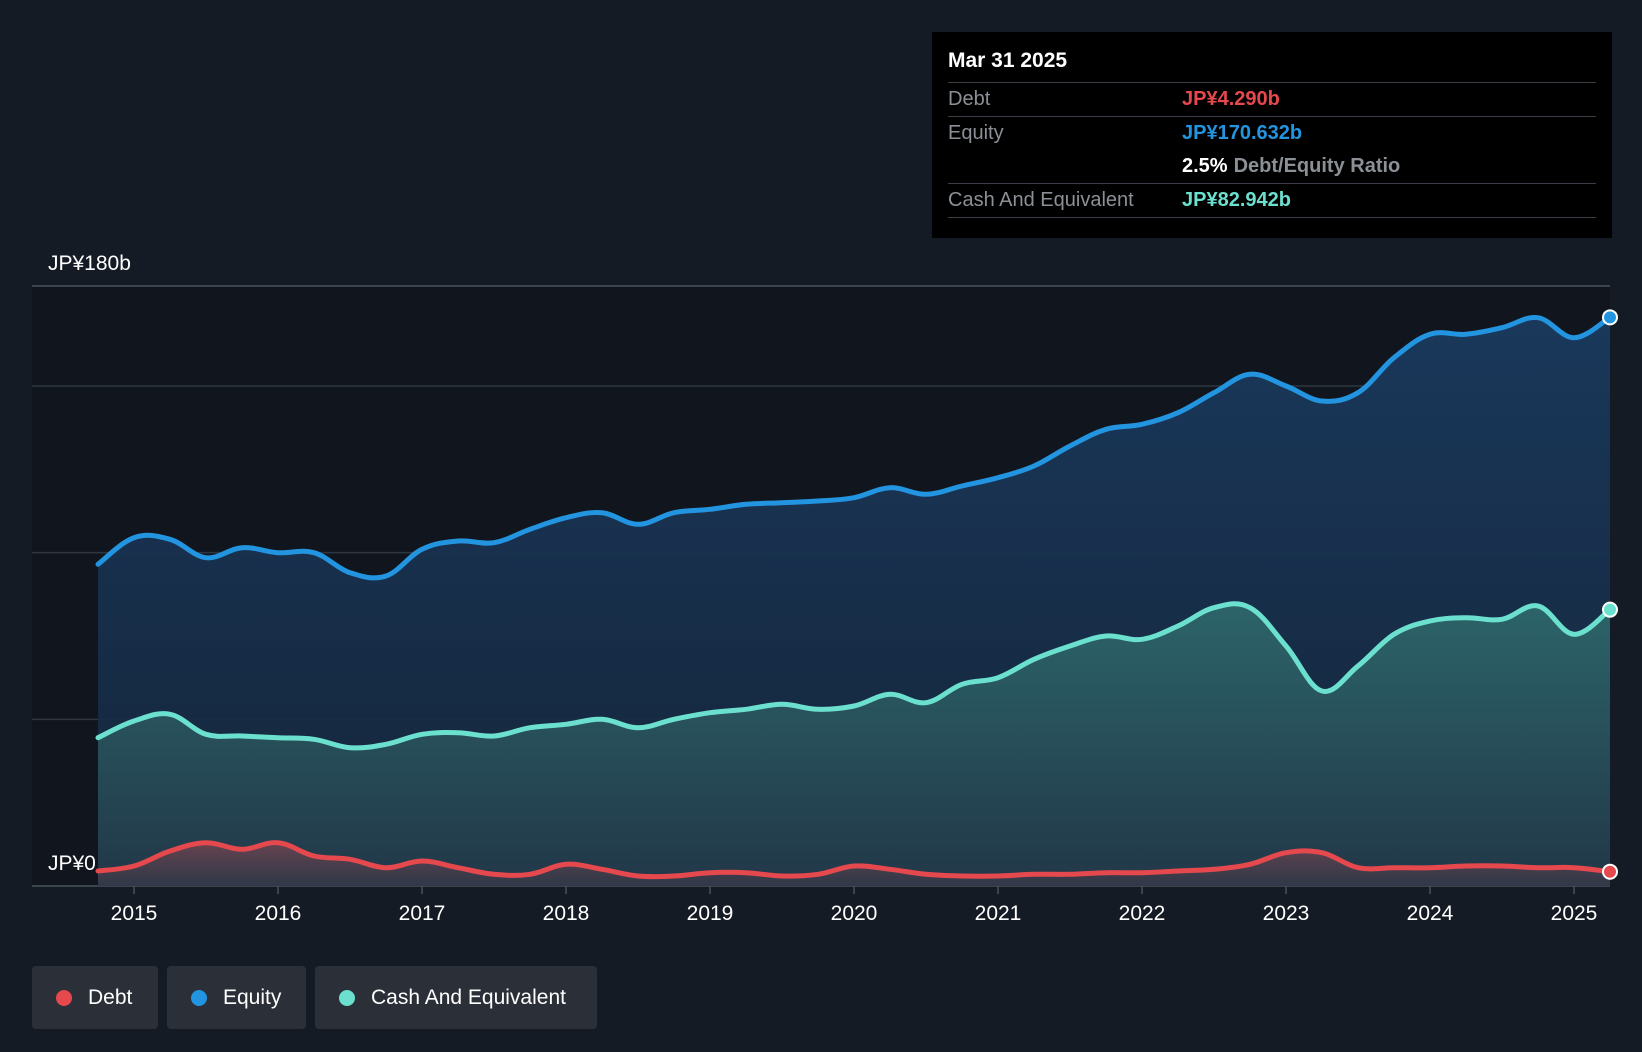 This screenshot has width=1642, height=1052. What do you see at coordinates (976, 133) in the screenshot?
I see `tooltip-equity-label: Equity` at bounding box center [976, 133].